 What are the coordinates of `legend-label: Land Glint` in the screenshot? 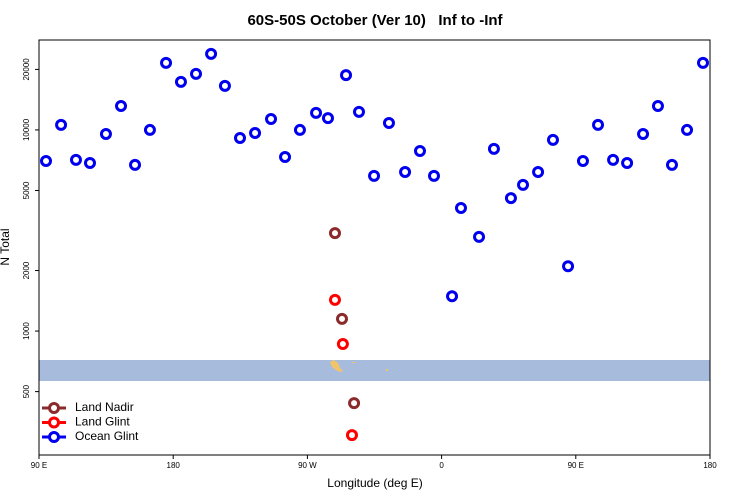 It's located at (102, 422).